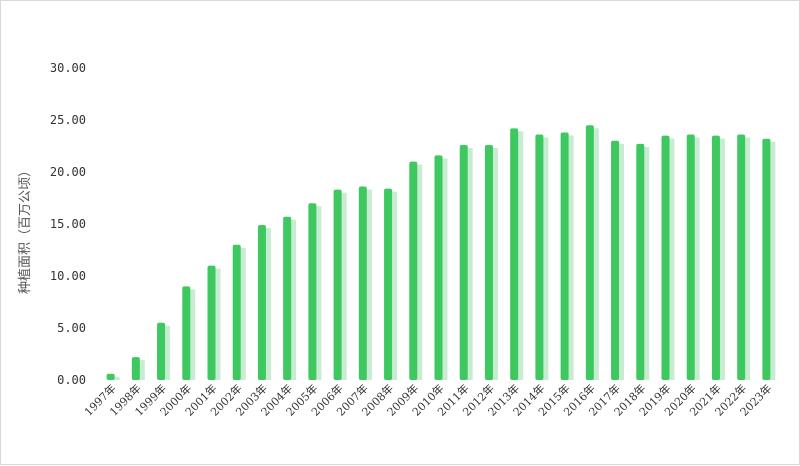 Image resolution: width=800 pixels, height=466 pixels. What do you see at coordinates (71, 380) in the screenshot?
I see `y-tick-label: 0.00` at bounding box center [71, 380].